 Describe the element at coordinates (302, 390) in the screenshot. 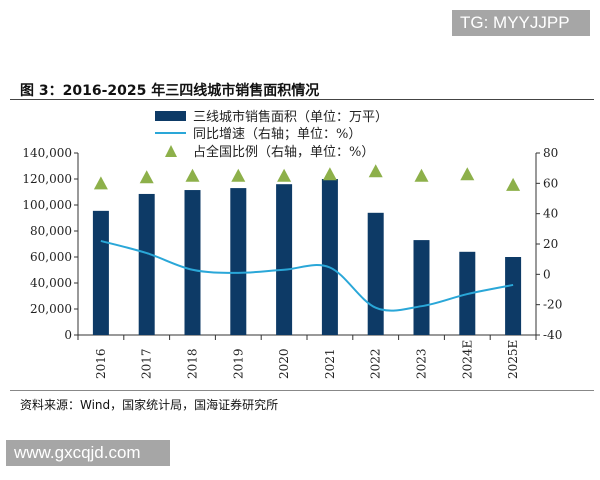

I see `source-divider` at that location.